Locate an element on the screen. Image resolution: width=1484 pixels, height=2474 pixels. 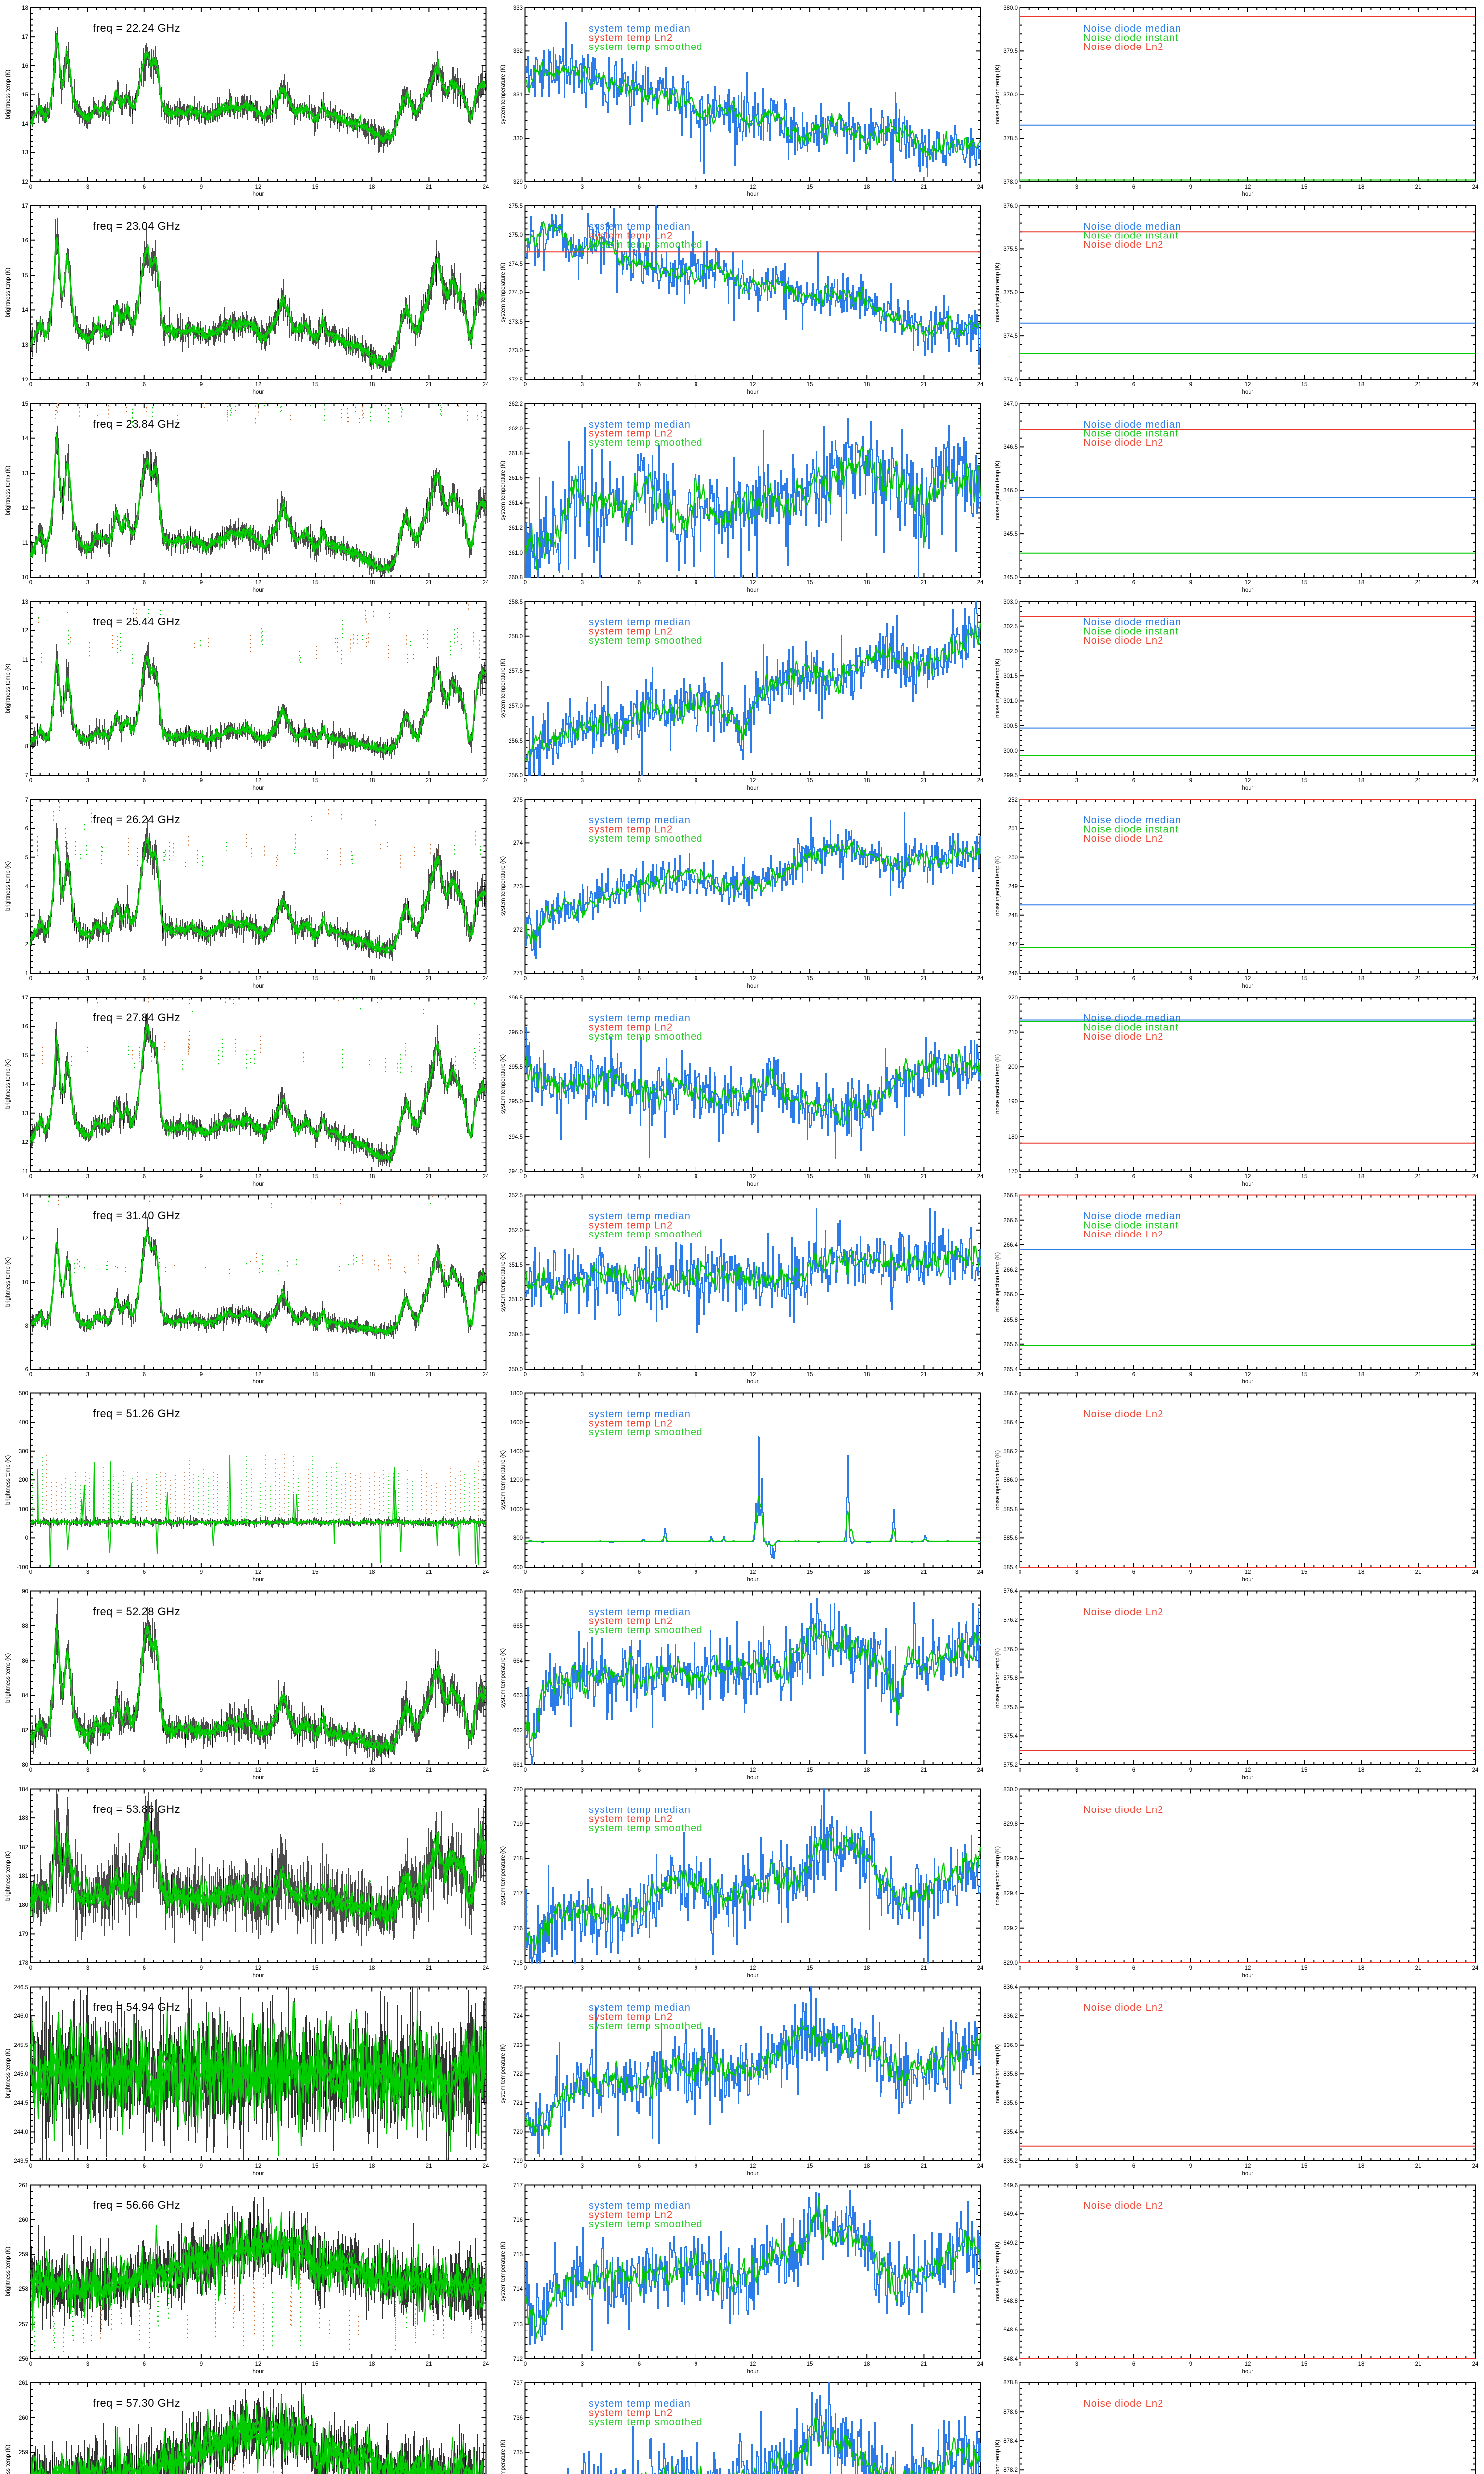
svg-text: 266.0 is located at coordinates (1010, 1295).